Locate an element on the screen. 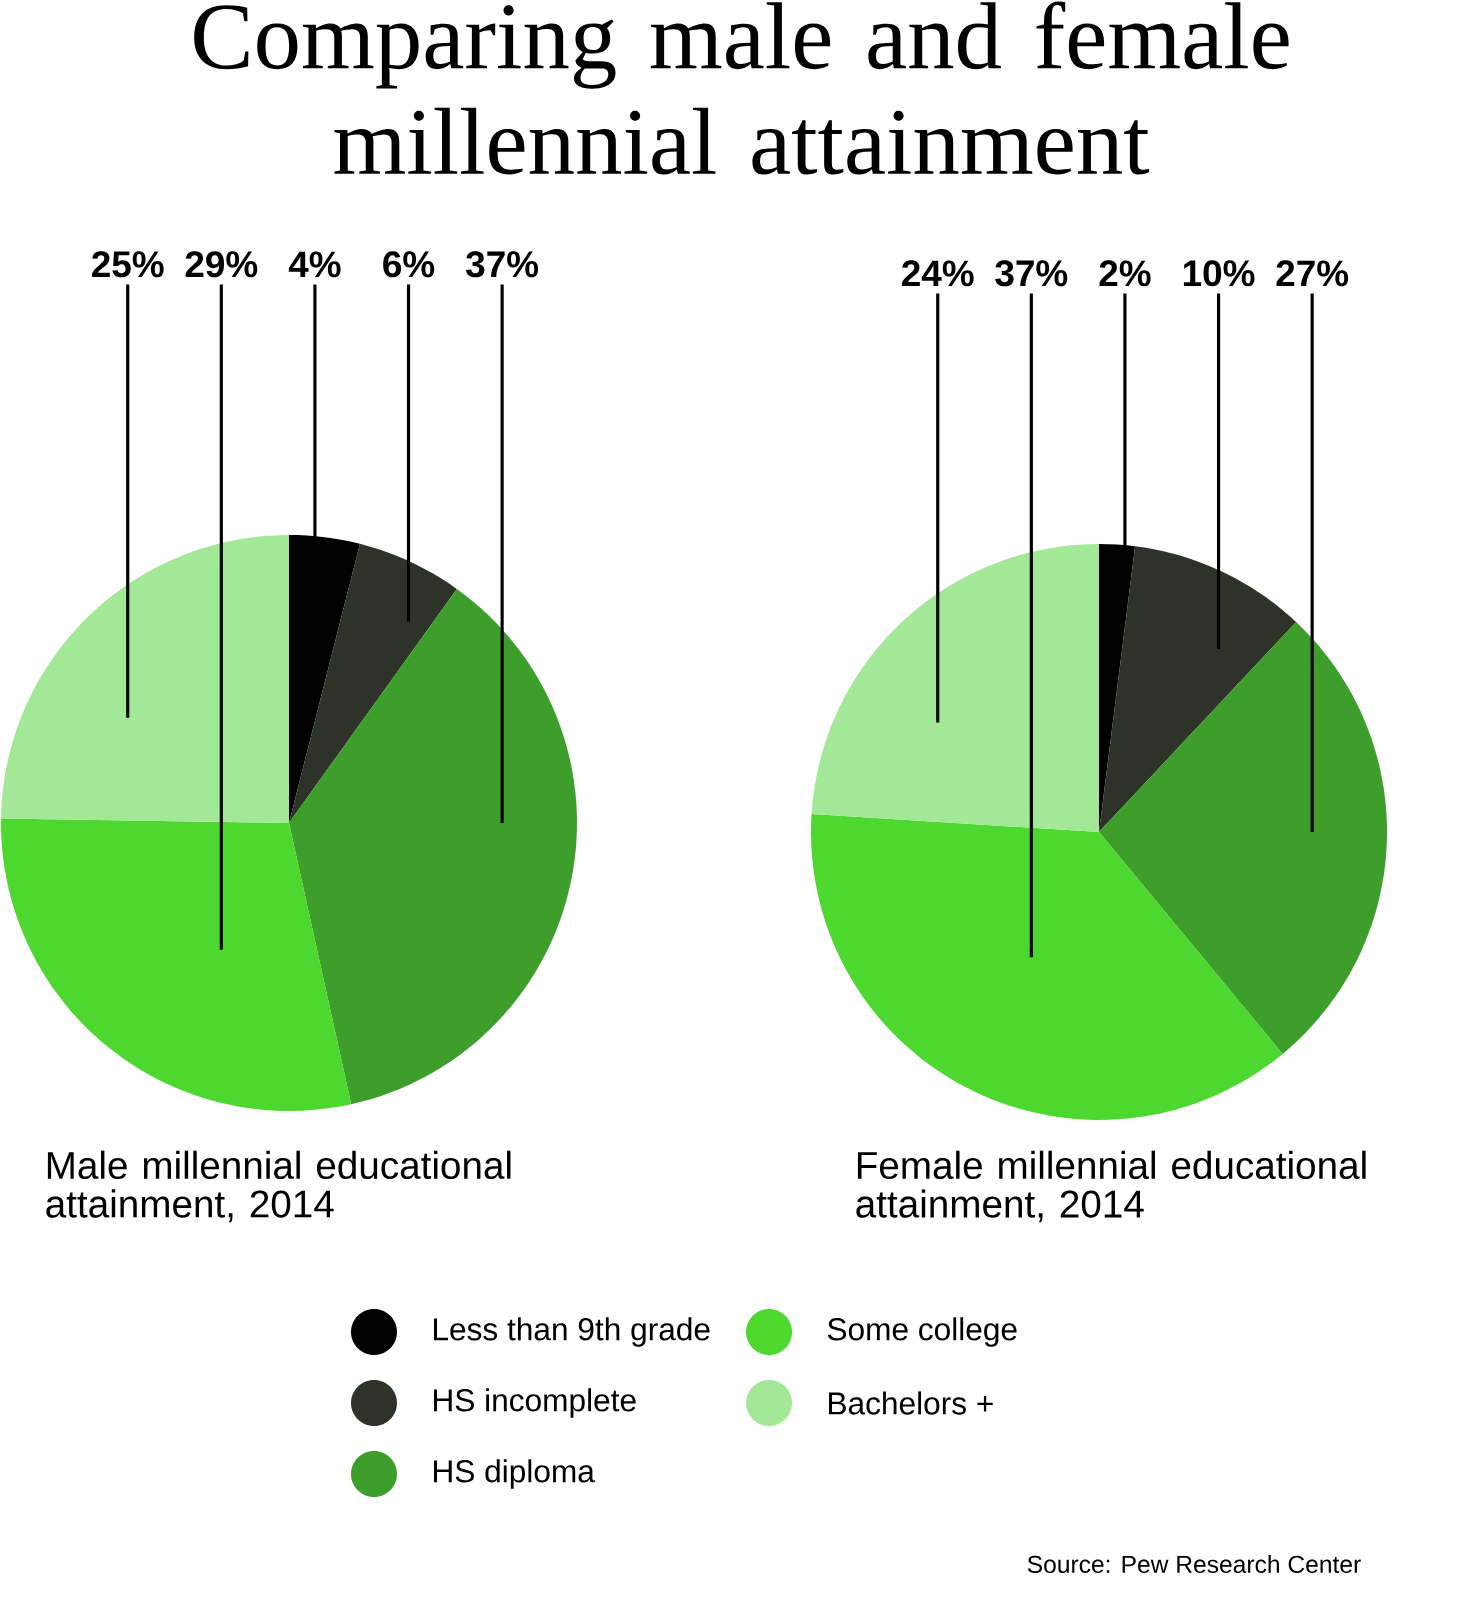 The height and width of the screenshot is (1600, 1483). text: Male millennial educational attainment, 2014 is located at coordinates (278, 1186).